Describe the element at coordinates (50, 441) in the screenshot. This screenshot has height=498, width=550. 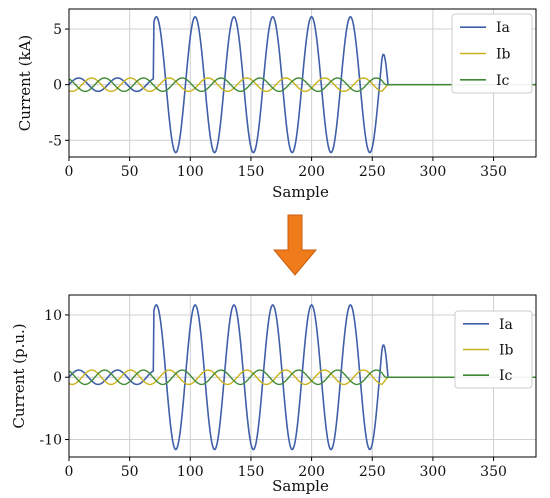
I see `y-tick-label: -10` at that location.